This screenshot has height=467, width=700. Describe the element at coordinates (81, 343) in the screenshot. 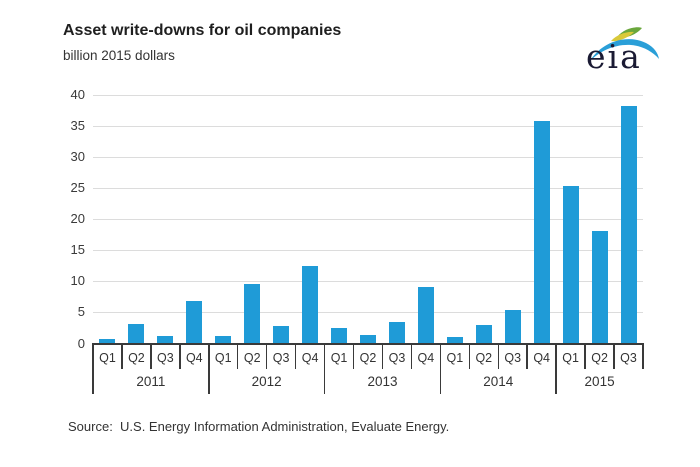

I see `y-axis-tick-label: 0` at that location.